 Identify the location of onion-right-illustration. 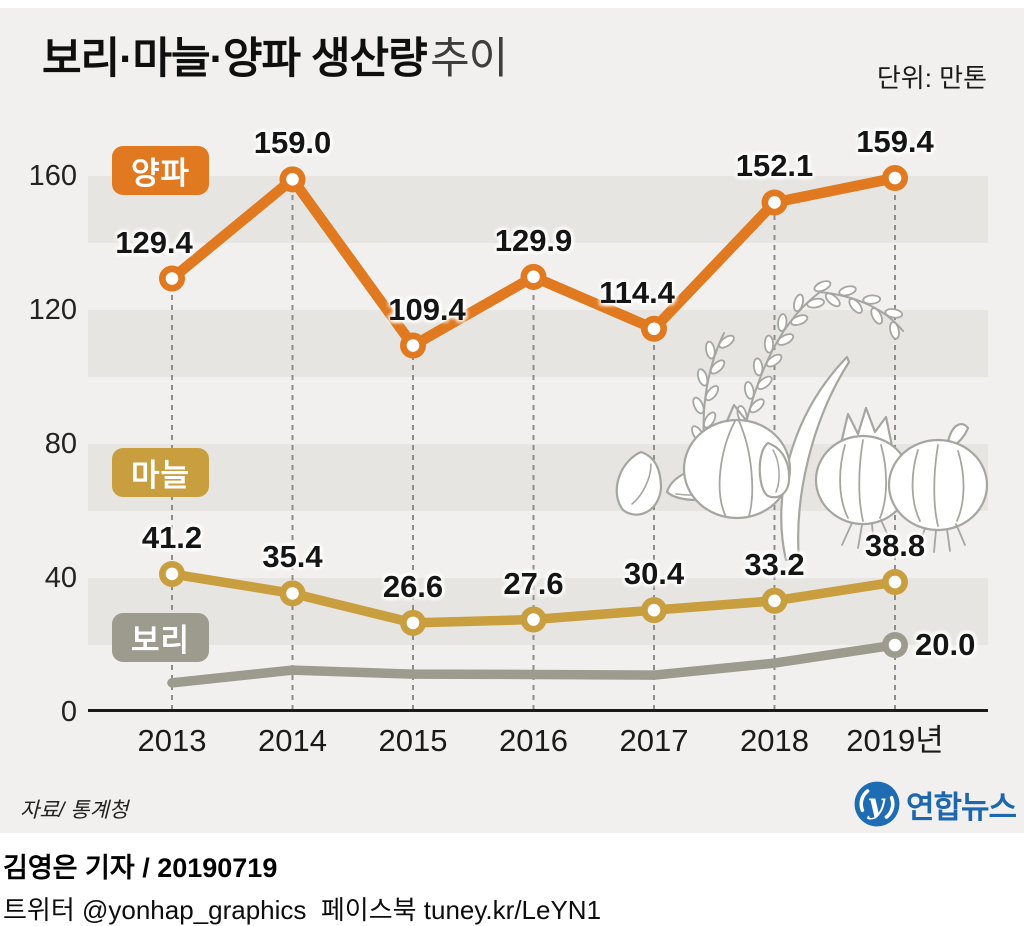
(938, 488).